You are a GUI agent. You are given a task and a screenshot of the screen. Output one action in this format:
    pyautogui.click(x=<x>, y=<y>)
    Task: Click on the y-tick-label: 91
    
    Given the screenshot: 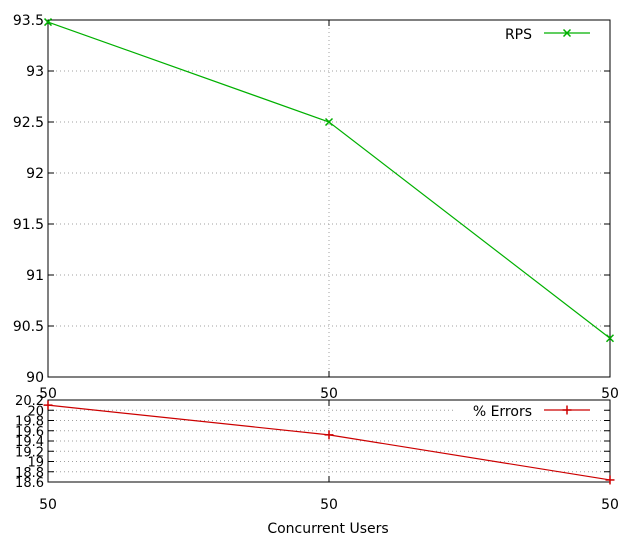 What is the action you would take?
    pyautogui.click(x=35, y=276)
    